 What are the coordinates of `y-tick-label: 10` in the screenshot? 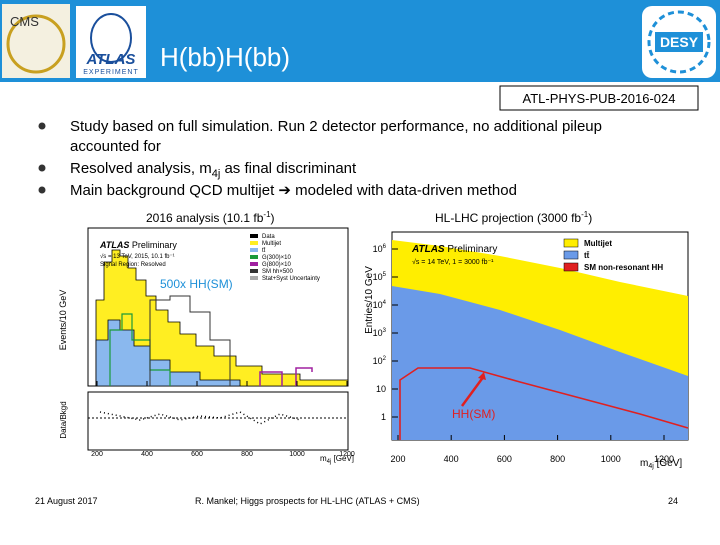 It's located at (381, 389).